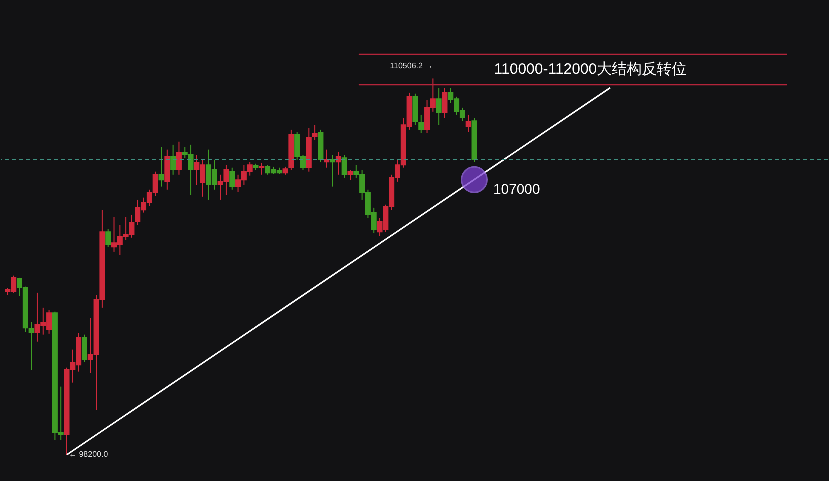  I want to click on annotation: 110506.2 →, so click(412, 66).